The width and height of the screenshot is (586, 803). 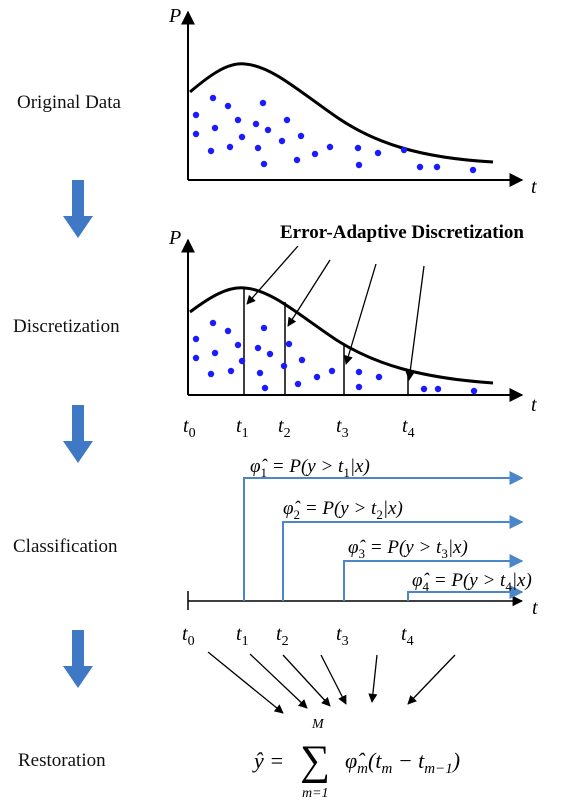 I want to click on classifier-formula-4: φ̂4 = P(y > t4|x), so click(x=472, y=582).